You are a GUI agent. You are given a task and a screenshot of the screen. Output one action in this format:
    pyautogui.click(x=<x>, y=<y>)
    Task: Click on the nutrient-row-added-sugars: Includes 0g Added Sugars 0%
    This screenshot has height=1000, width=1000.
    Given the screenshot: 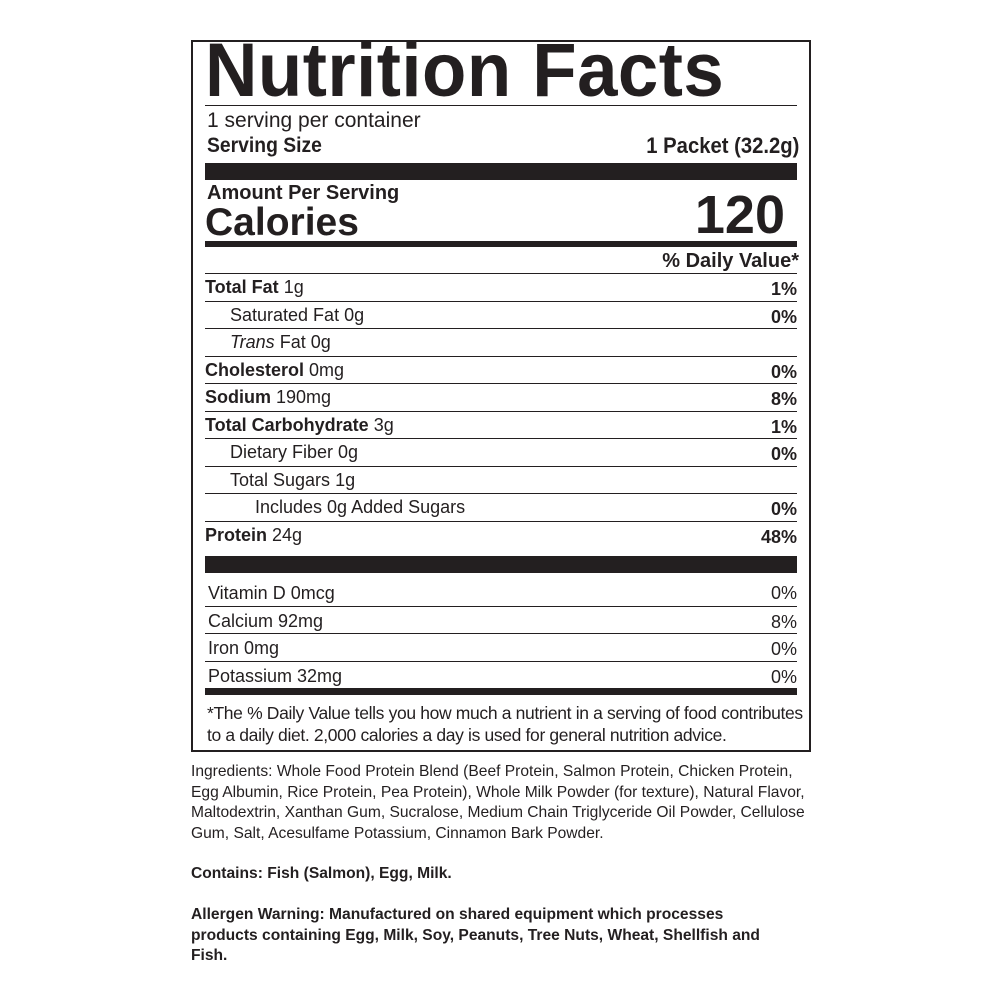 What is the action you would take?
    pyautogui.click(x=501, y=507)
    